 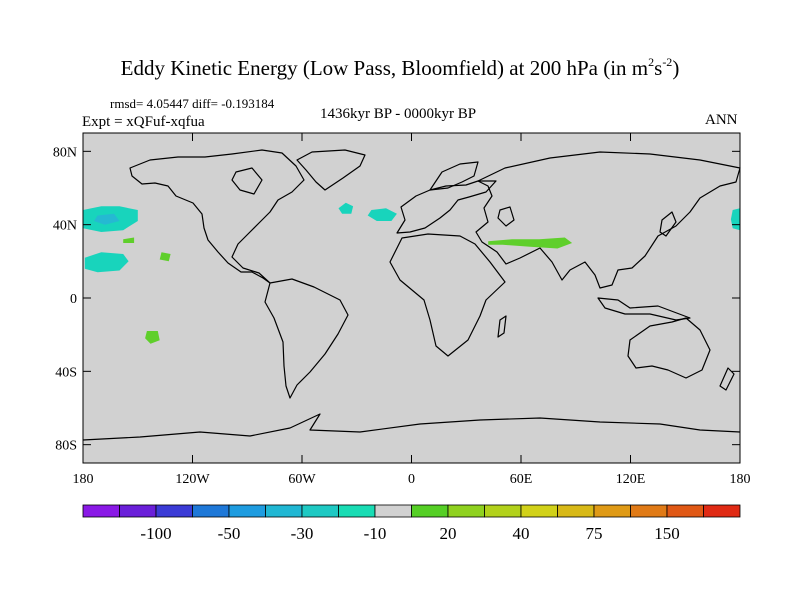 I want to click on colorbar-label: 150, so click(x=667, y=533).